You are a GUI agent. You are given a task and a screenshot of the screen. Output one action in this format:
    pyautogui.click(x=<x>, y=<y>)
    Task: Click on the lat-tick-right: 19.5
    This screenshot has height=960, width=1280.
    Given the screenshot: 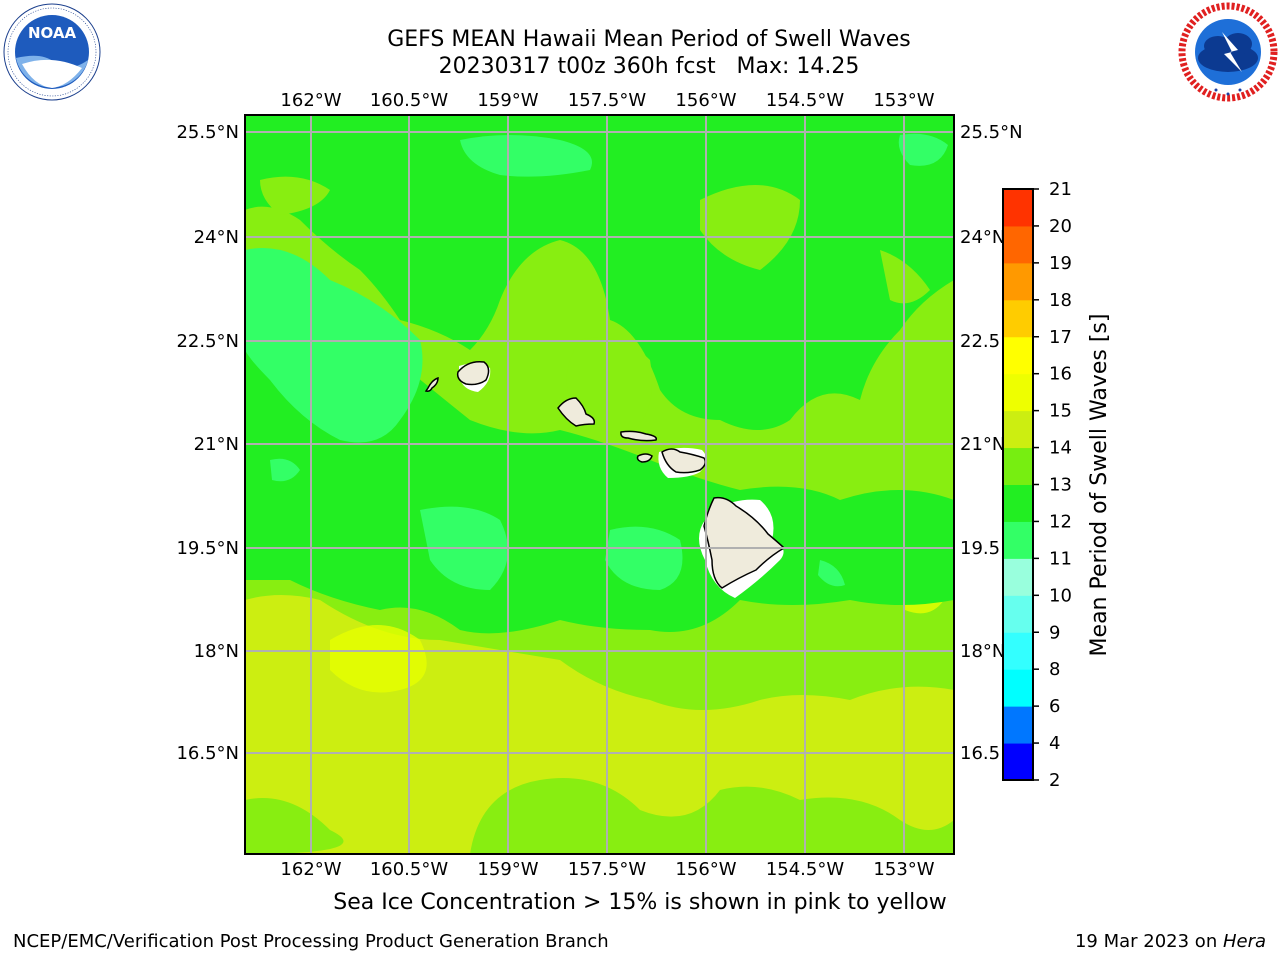 What is the action you would take?
    pyautogui.click(x=980, y=548)
    